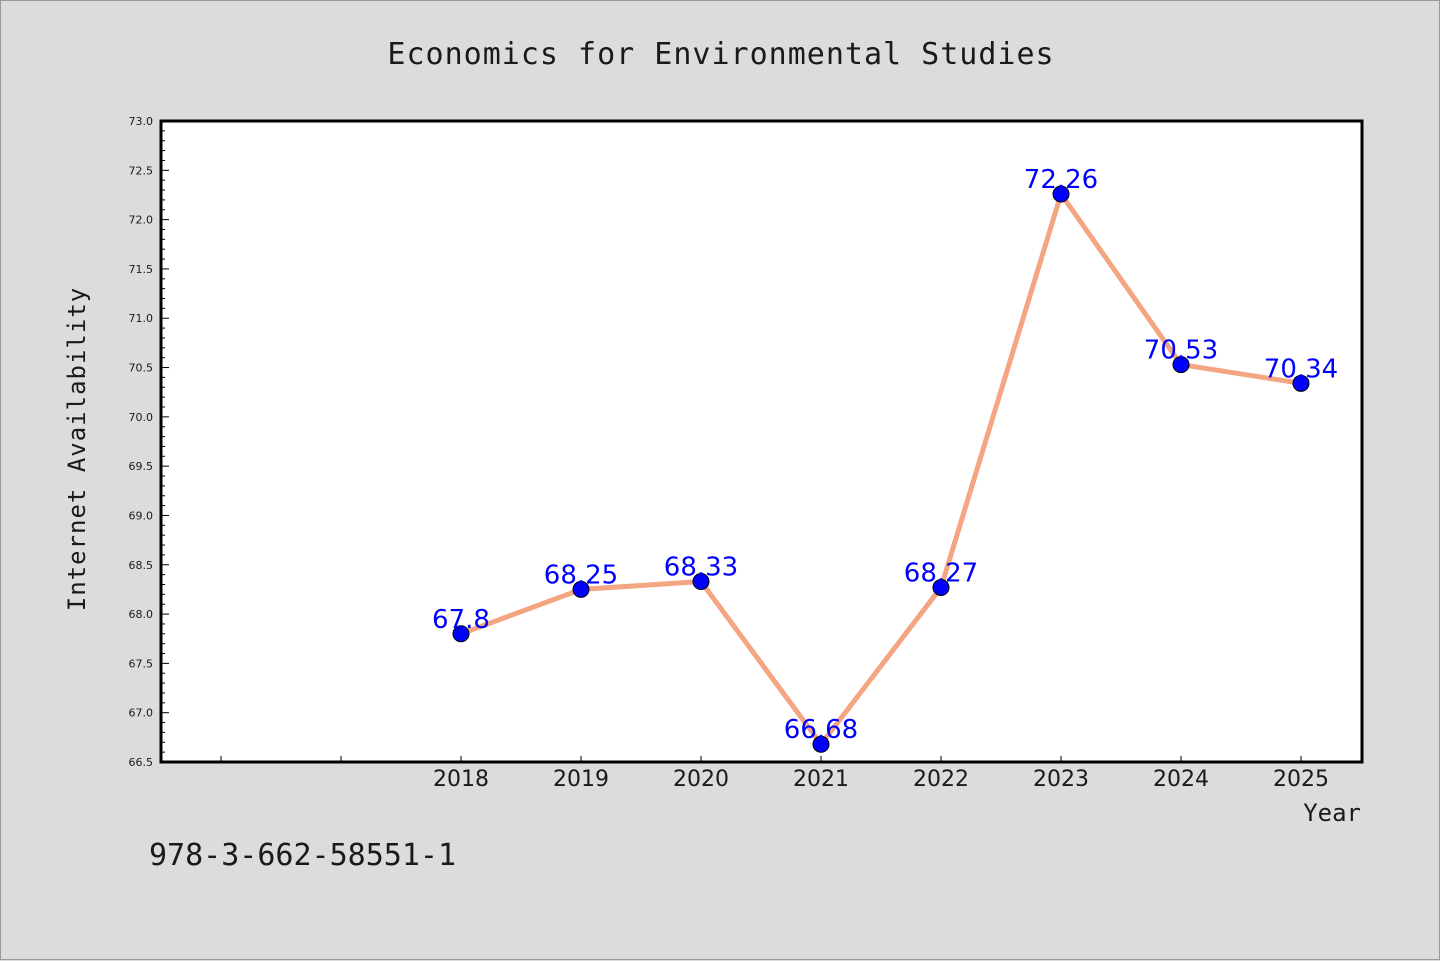 This screenshot has height=961, width=1440. Describe the element at coordinates (941, 779) in the screenshot. I see `x-tick-label: 2022` at that location.